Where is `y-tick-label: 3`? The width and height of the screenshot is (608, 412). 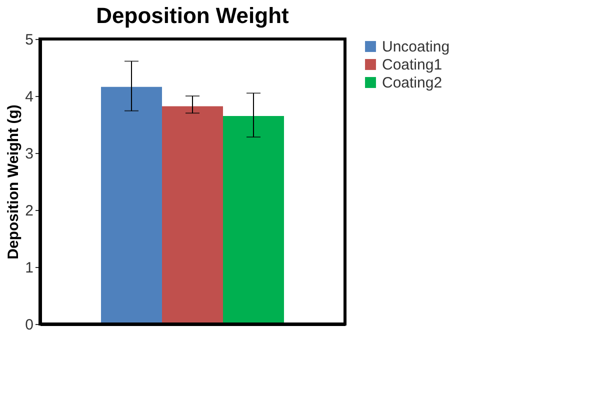
y-tick-label: 3 is located at coordinates (29, 154).